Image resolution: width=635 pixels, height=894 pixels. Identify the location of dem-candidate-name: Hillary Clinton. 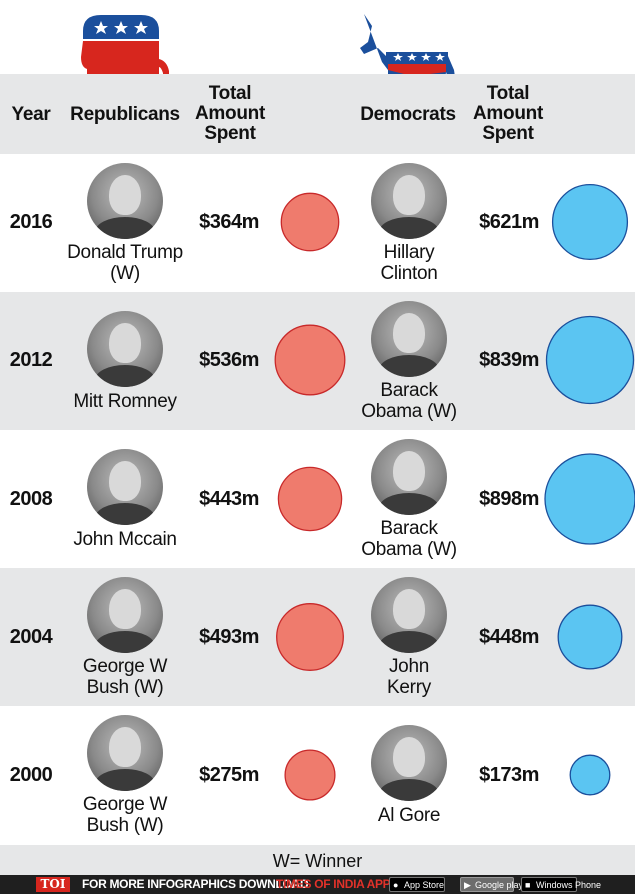
(409, 263).